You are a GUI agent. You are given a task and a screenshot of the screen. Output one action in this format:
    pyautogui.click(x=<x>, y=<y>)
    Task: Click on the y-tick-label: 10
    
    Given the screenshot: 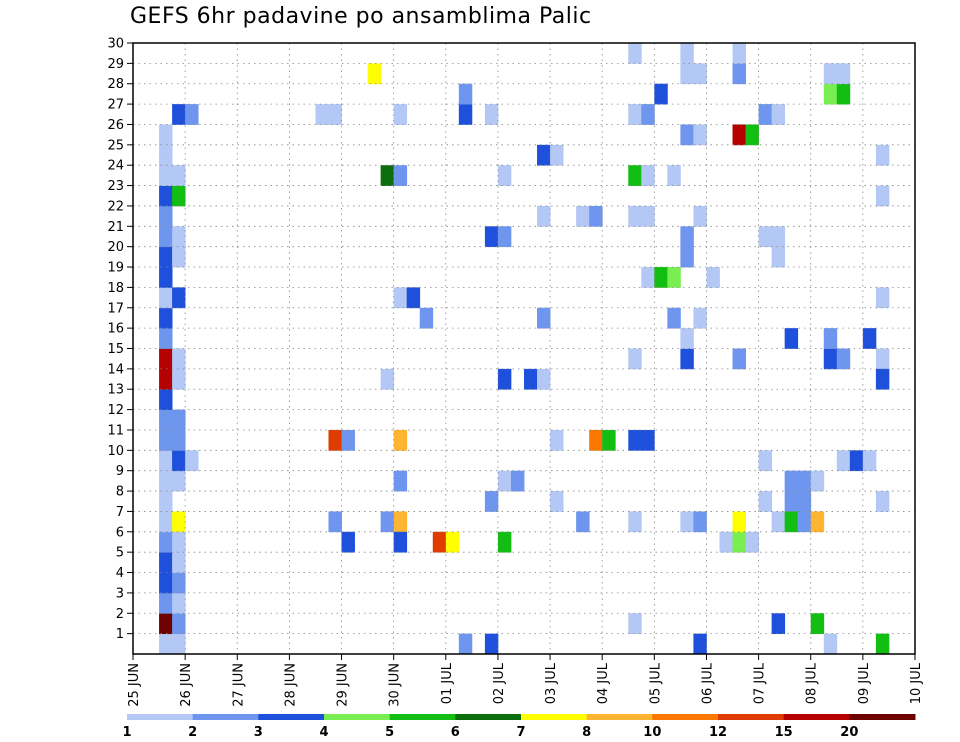 What is the action you would take?
    pyautogui.click(x=115, y=451)
    